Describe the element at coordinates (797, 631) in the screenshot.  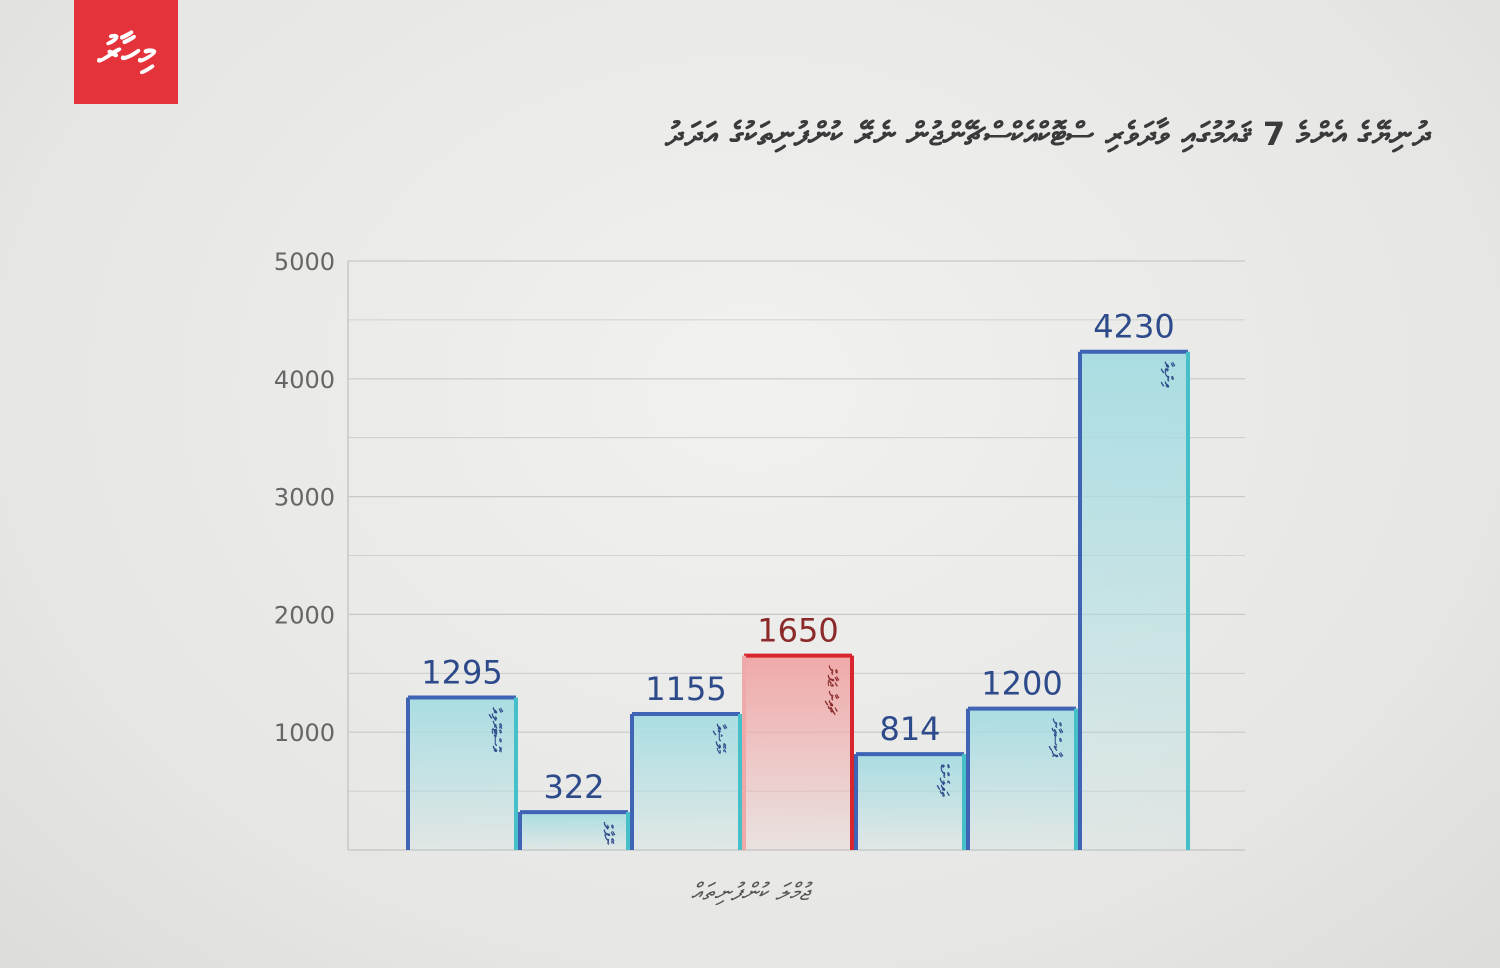
I see `bar-value-label: 1650` at that location.